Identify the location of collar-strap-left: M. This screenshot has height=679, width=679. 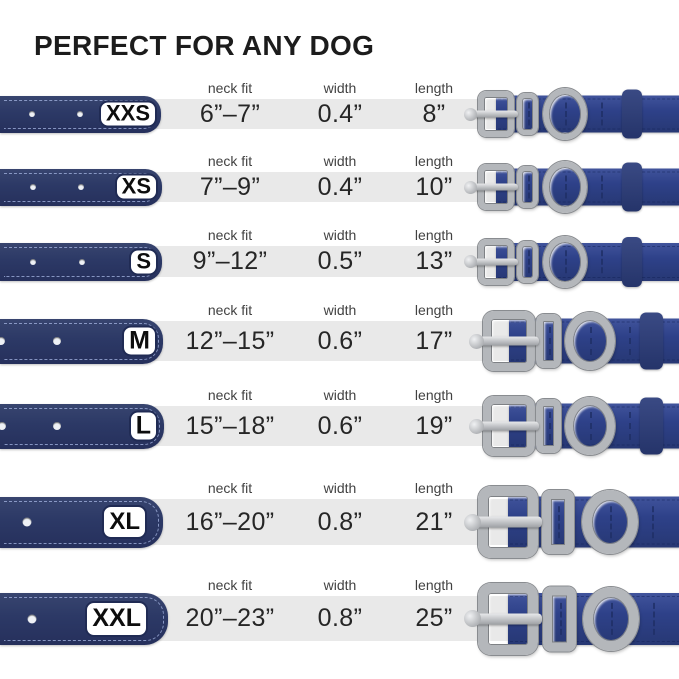
(81, 341).